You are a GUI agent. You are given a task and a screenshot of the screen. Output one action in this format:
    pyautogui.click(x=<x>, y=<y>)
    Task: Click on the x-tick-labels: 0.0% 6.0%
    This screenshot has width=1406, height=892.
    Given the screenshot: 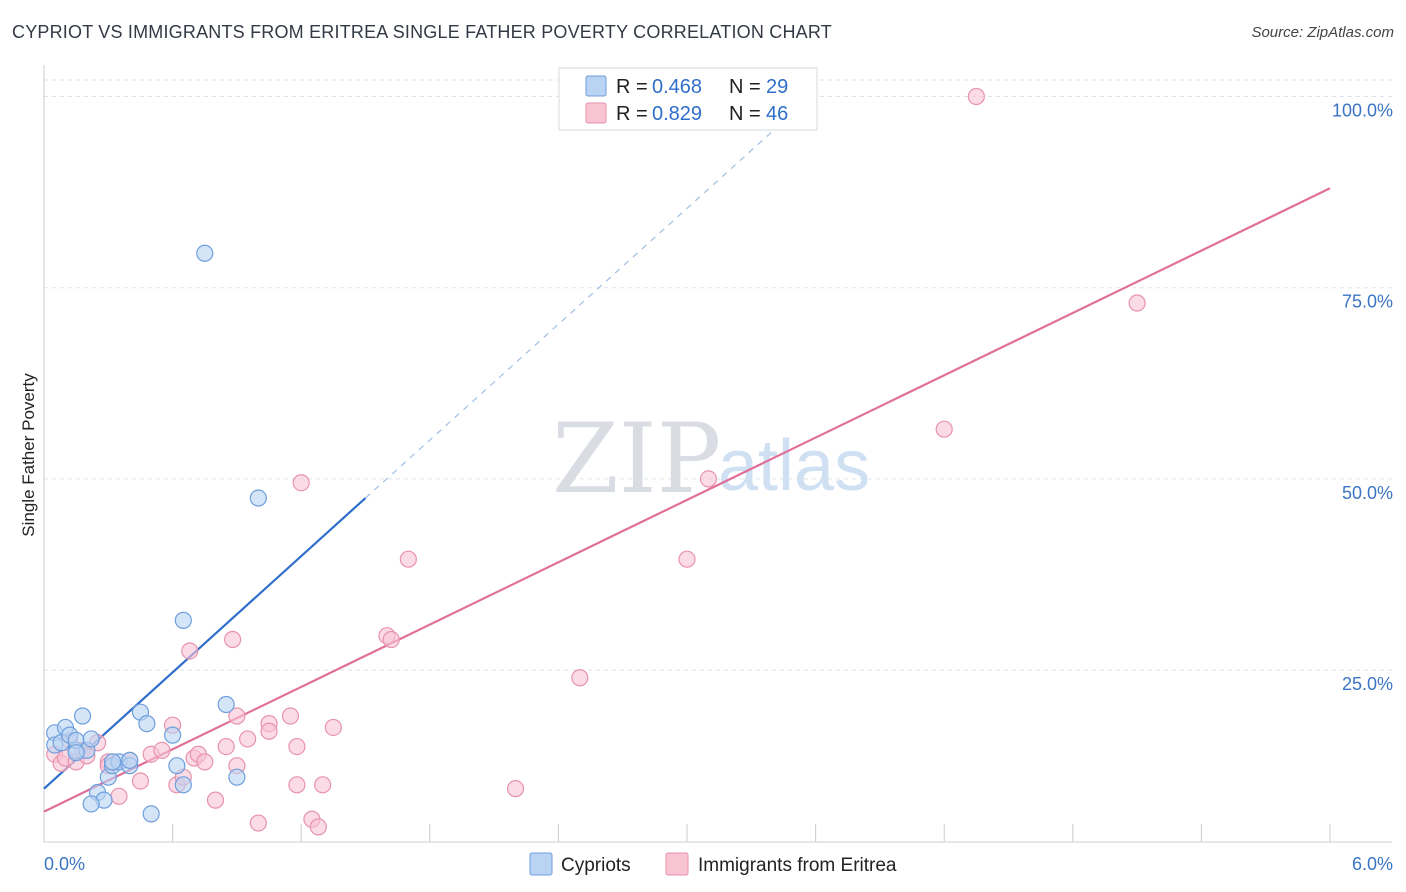 What is the action you would take?
    pyautogui.click(x=718, y=864)
    